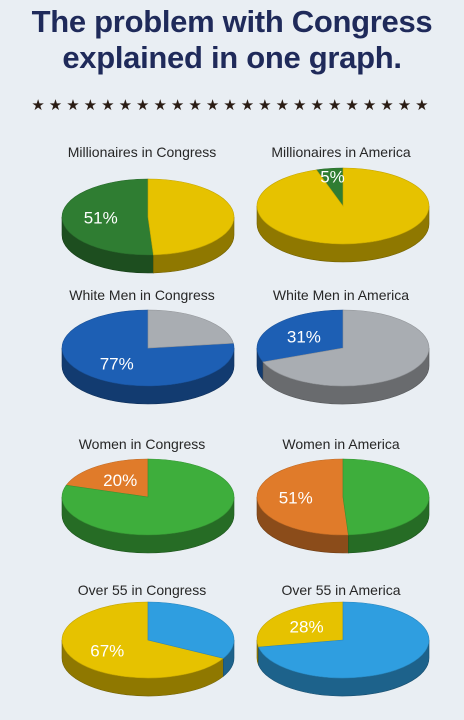 This screenshot has width=464, height=720. I want to click on chart-title-women-congress: Women in Congress, so click(142, 444).